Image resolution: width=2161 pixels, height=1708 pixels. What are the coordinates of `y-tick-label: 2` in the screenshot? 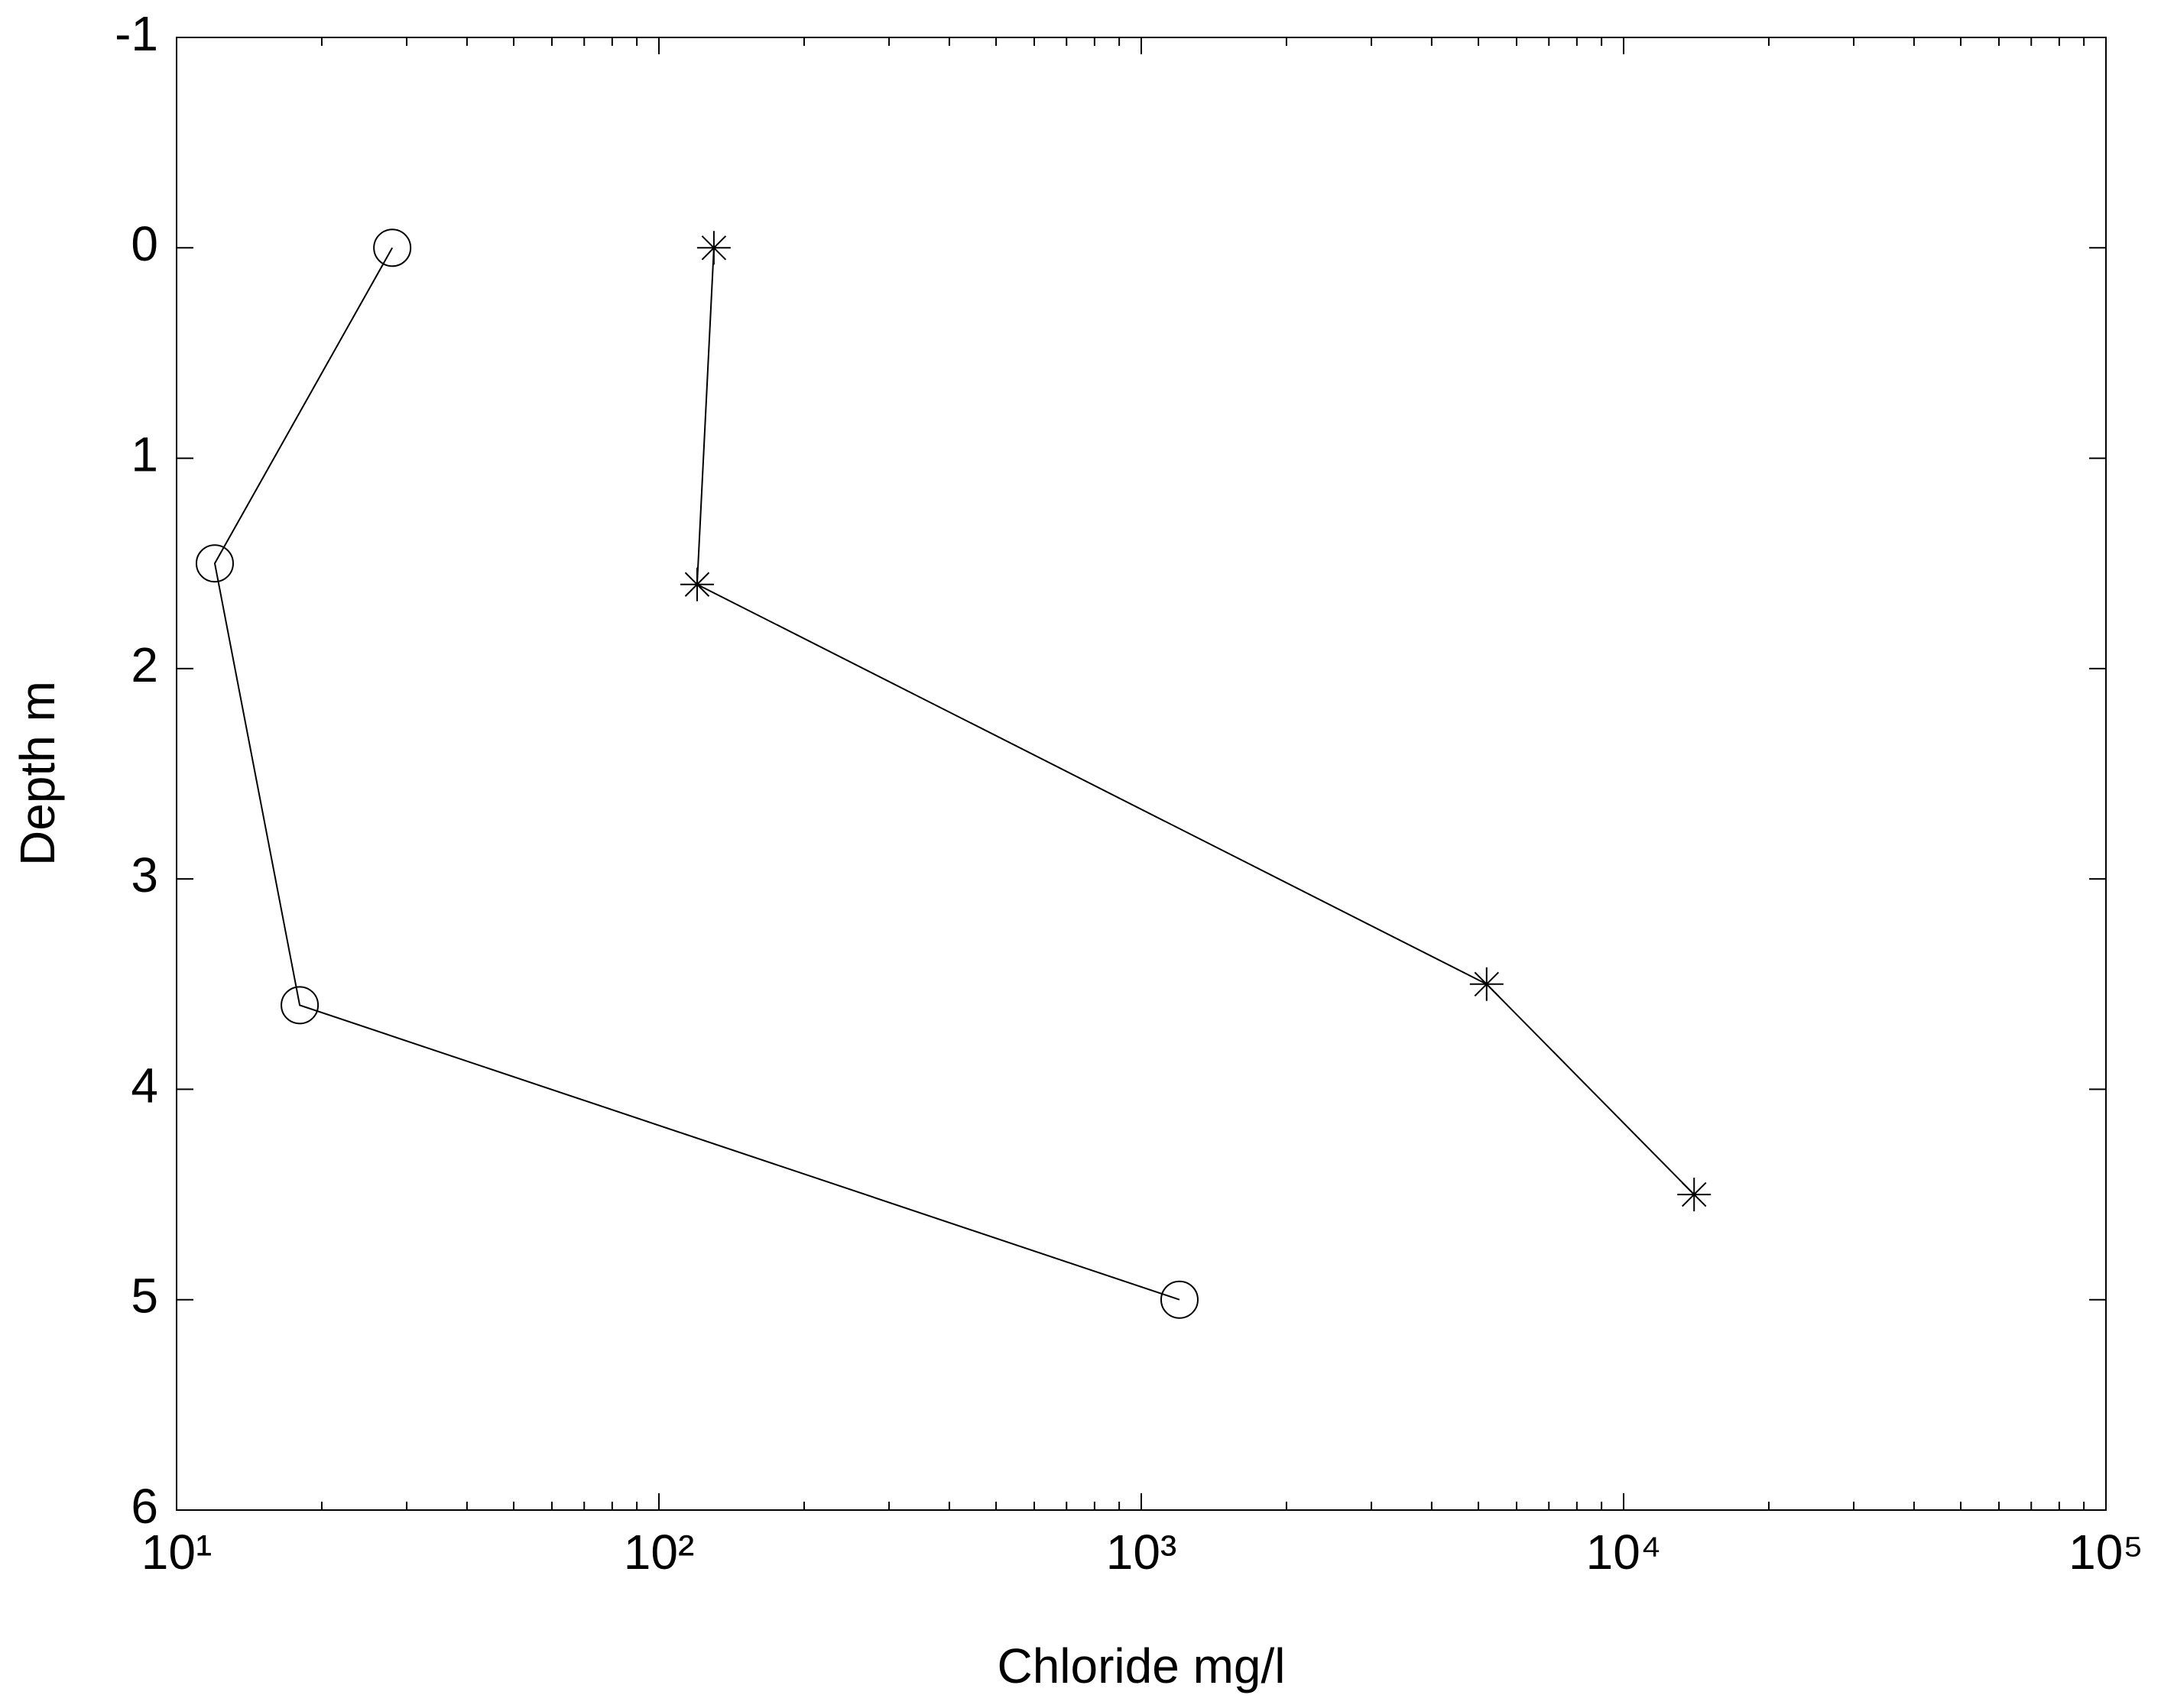 It's located at (144, 664).